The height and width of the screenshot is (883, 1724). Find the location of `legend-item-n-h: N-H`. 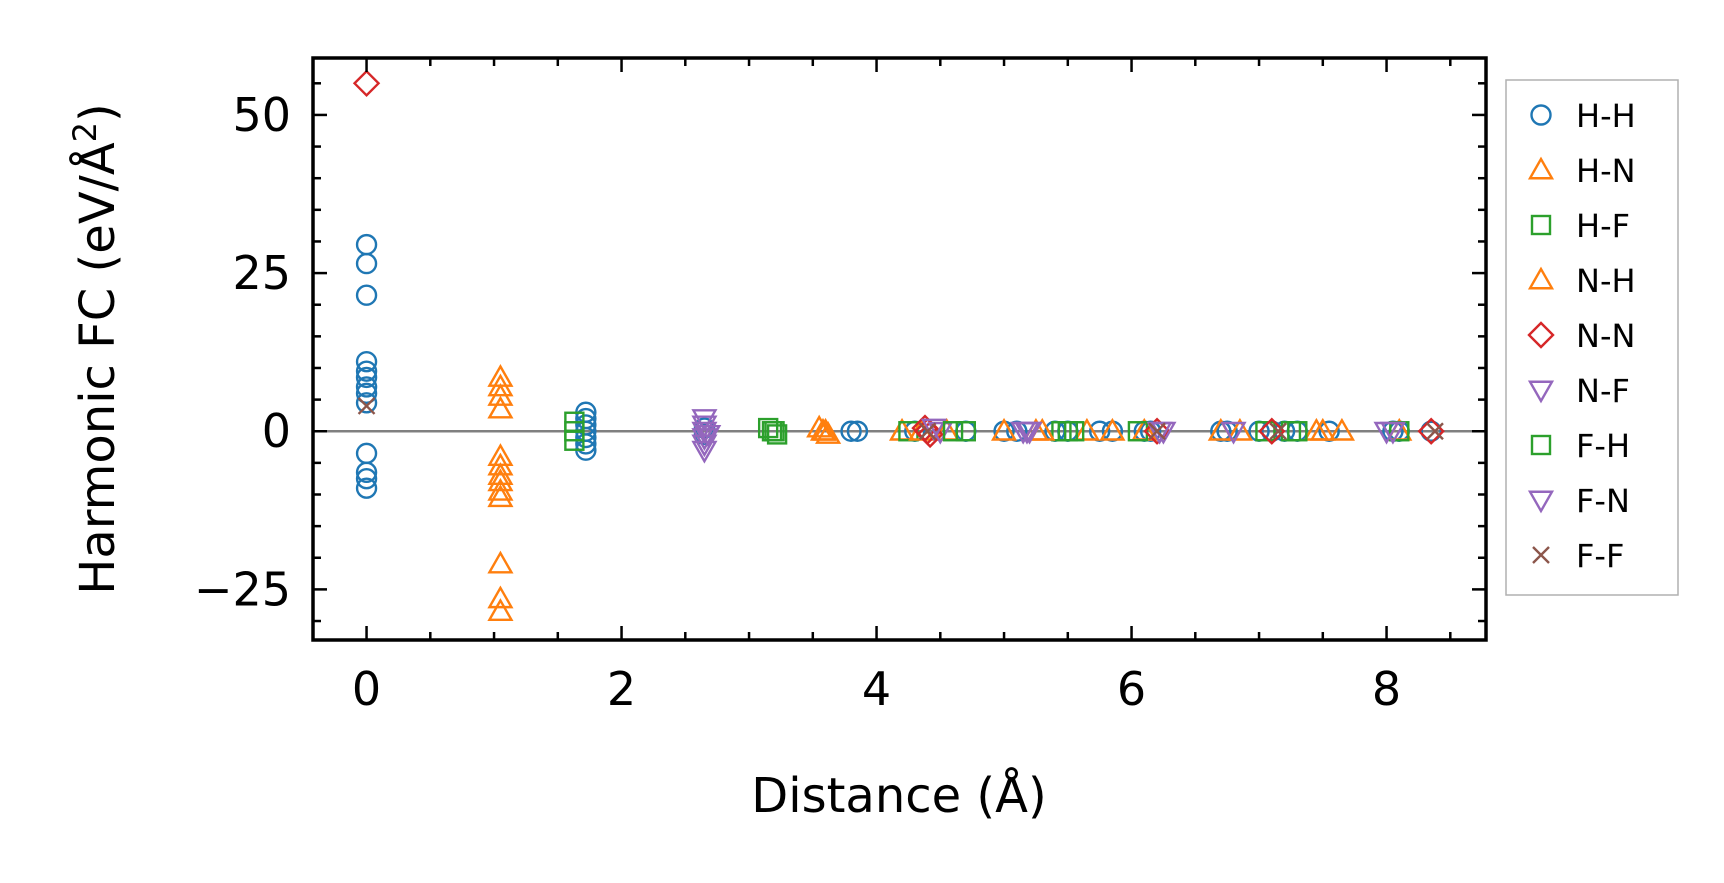

legend-item-n-h: N-H is located at coordinates (1581, 281).